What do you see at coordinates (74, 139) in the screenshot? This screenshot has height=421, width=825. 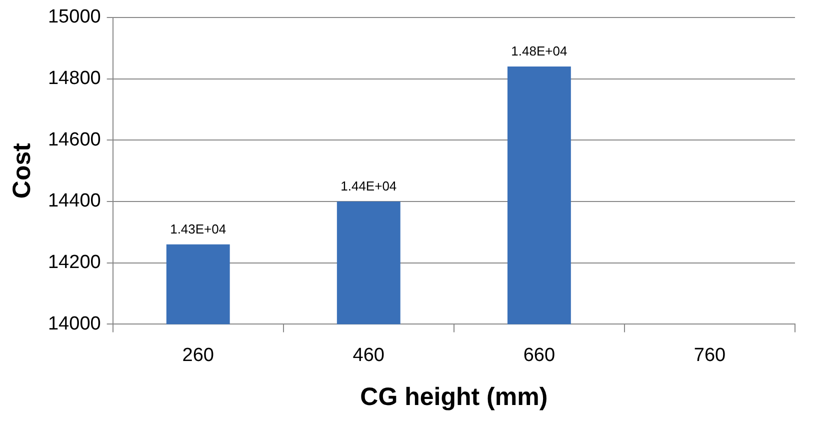 I see `y-tick-label: 14600` at bounding box center [74, 139].